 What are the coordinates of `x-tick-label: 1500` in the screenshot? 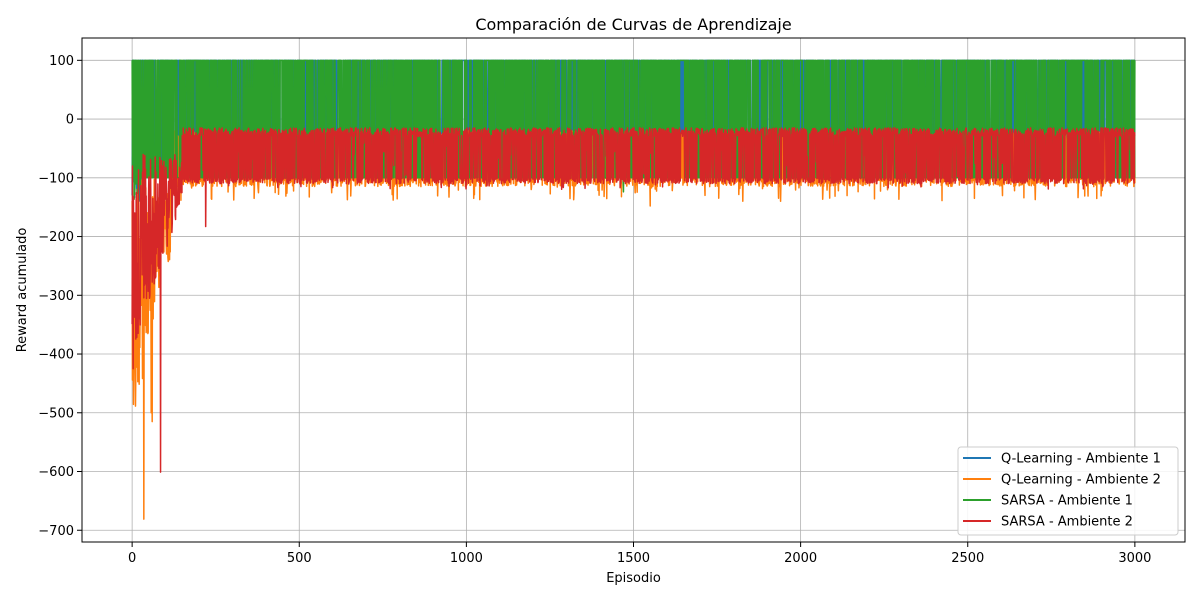 It's located at (633, 558).